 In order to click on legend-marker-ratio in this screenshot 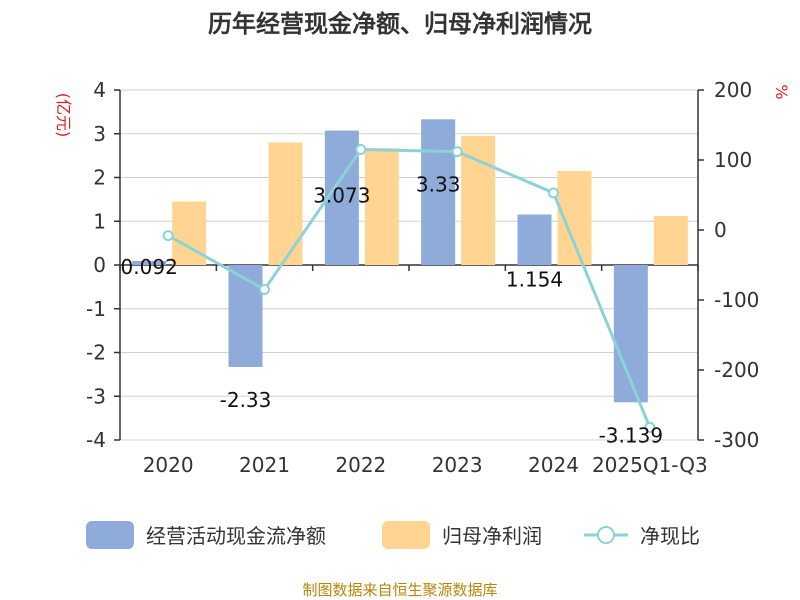, I will do `click(606, 535)`.